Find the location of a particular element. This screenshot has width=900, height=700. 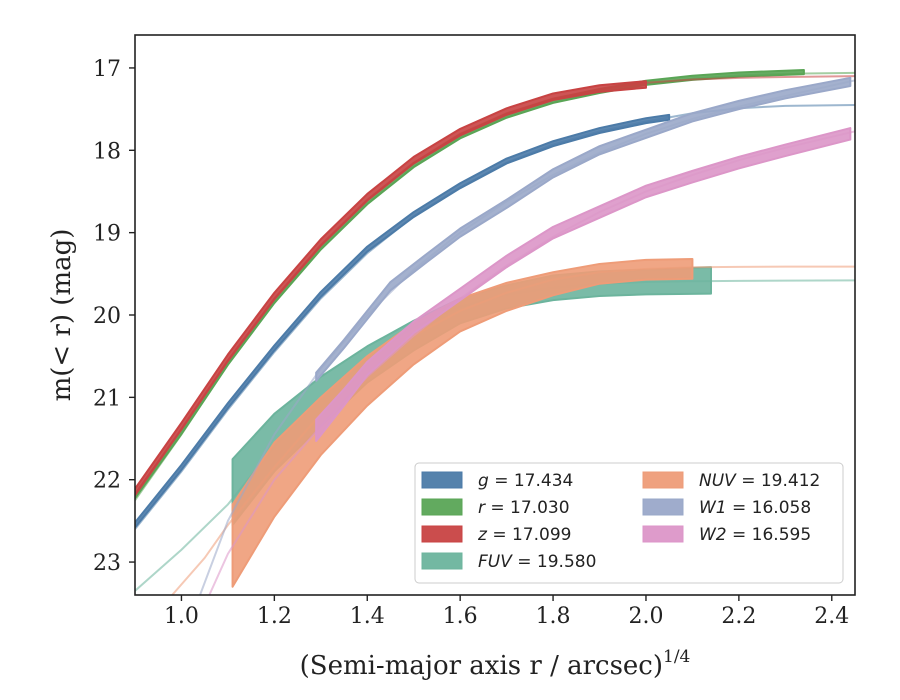

legend-swatch-r is located at coordinates (442, 507).